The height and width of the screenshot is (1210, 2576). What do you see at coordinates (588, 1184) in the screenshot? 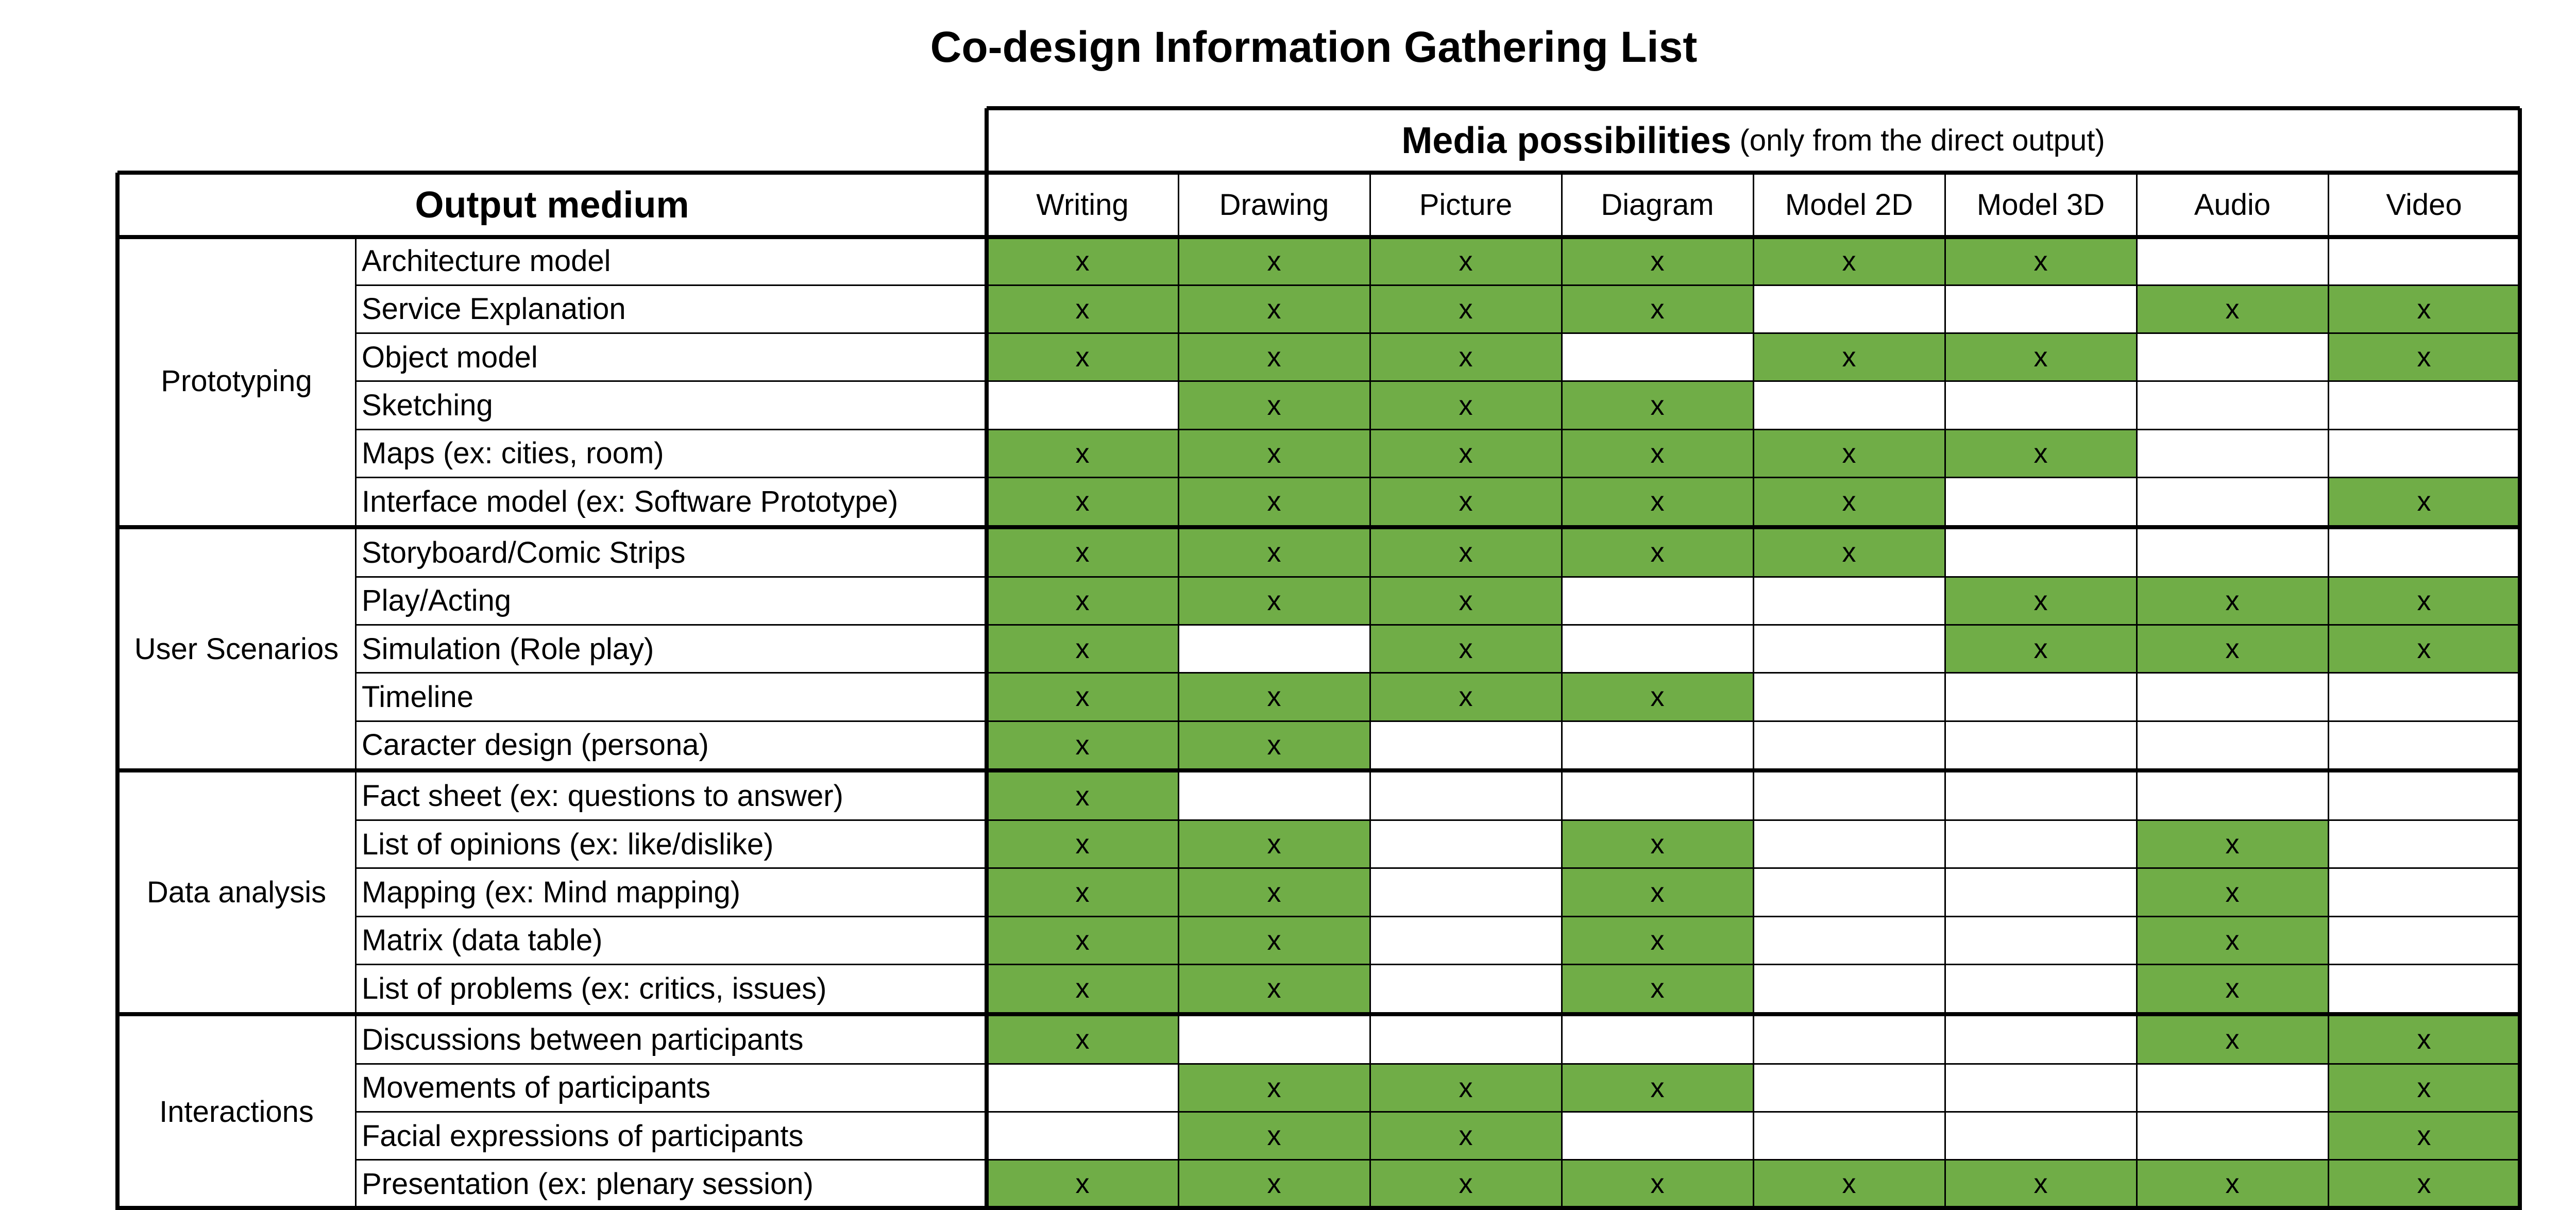
I see `row-label: Presentation (ex: plenary session)` at bounding box center [588, 1184].